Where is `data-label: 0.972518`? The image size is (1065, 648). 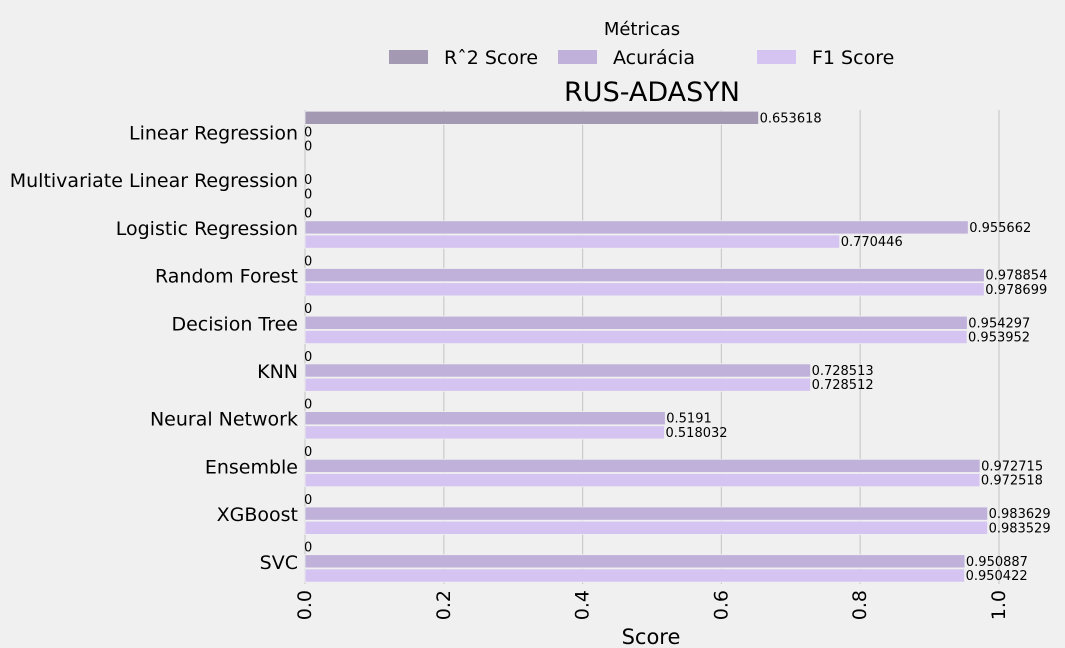 data-label: 0.972518 is located at coordinates (1012, 481).